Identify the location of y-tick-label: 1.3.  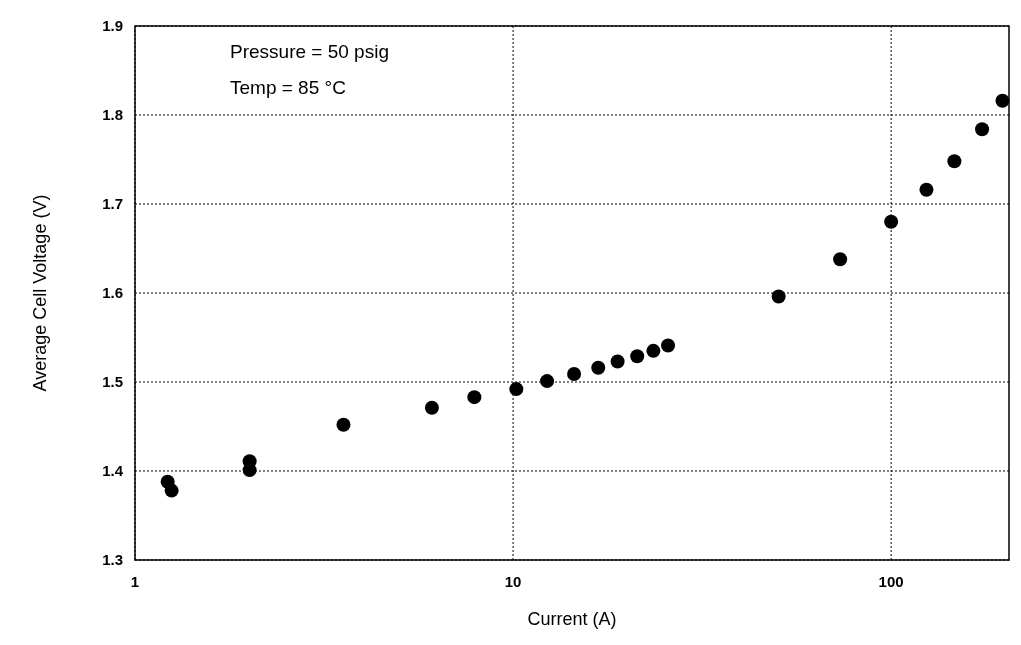
(112, 559).